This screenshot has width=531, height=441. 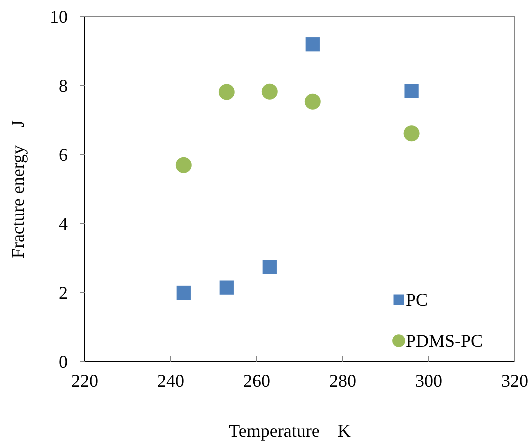 I want to click on x-tick-label: 300, so click(x=429, y=380).